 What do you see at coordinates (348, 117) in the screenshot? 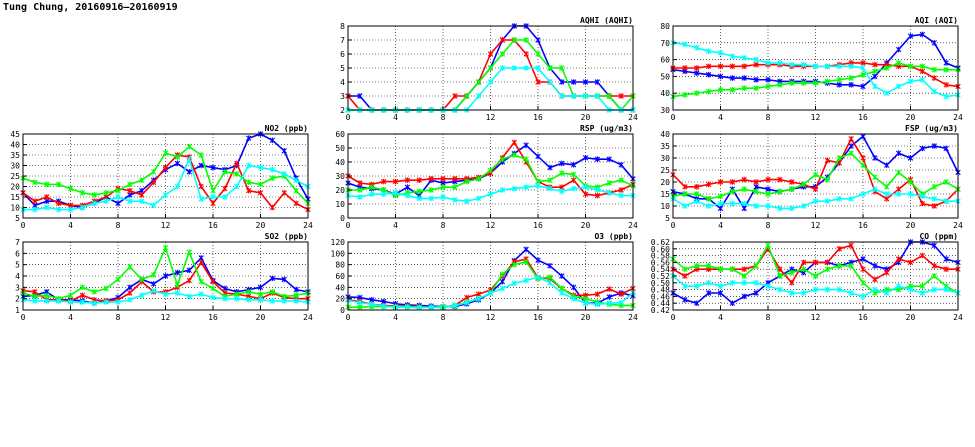
I see `x-tick-label: 0` at bounding box center [348, 117].